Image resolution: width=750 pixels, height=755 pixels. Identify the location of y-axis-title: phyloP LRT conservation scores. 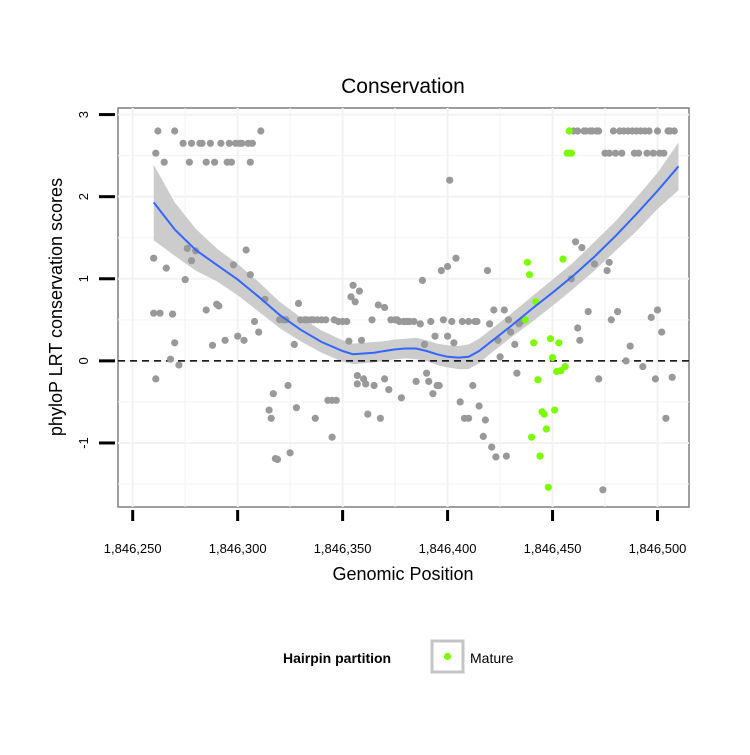
(56, 307).